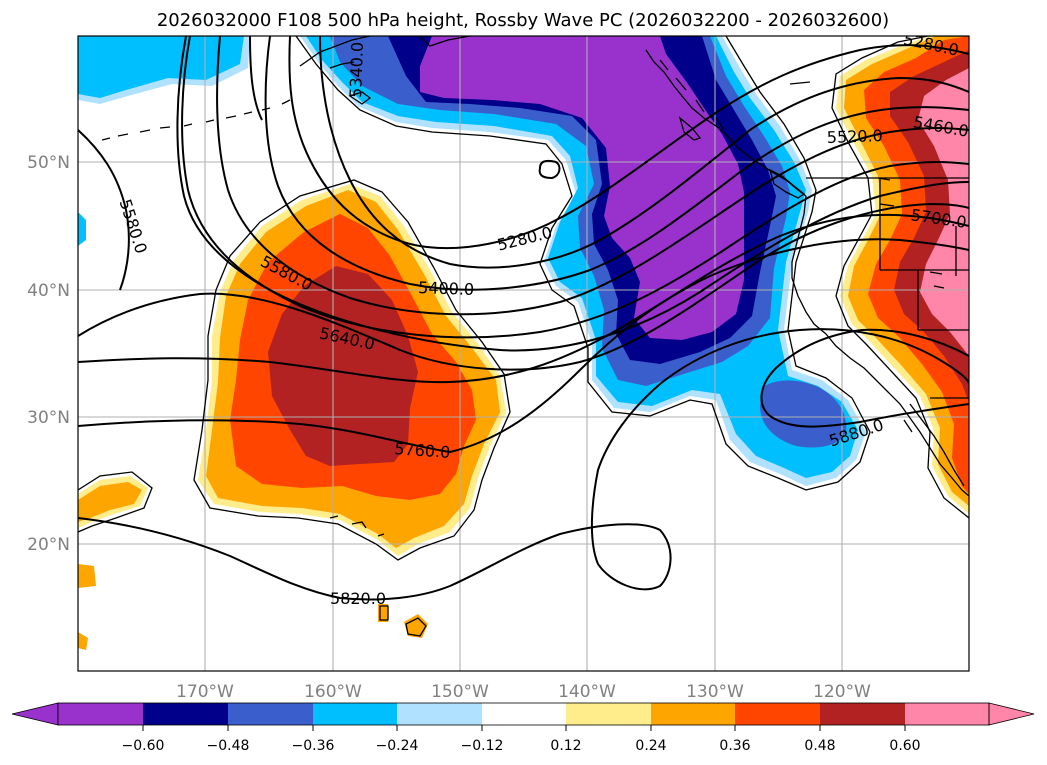 This screenshot has width=1047, height=765. Describe the element at coordinates (228, 746) in the screenshot. I see `colorbar-tick-label-1: −0.48` at that location.